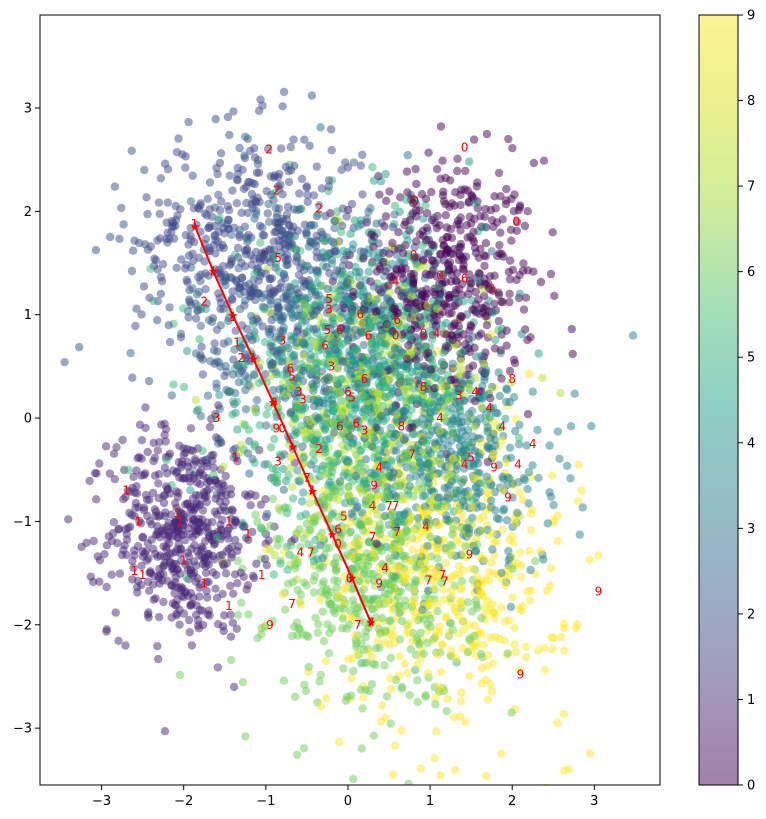 Image resolution: width=766 pixels, height=819 pixels. What do you see at coordinates (475, 392) in the screenshot?
I see `digit-label: 4` at bounding box center [475, 392].